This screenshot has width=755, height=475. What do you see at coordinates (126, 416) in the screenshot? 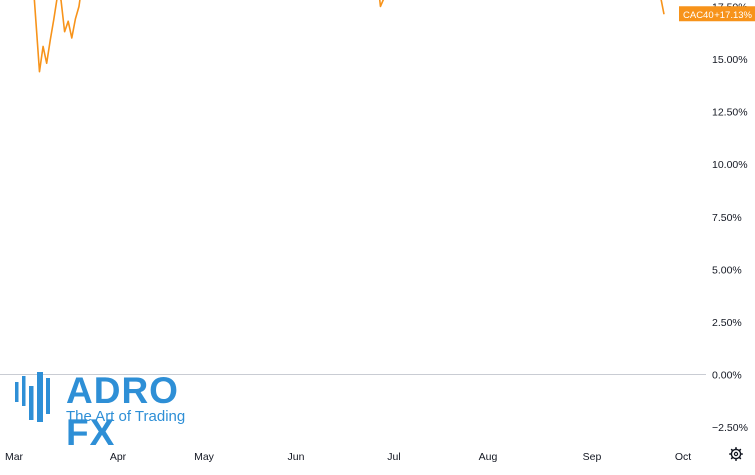
I see `logo-tagline: The Art of Trading` at bounding box center [126, 416].